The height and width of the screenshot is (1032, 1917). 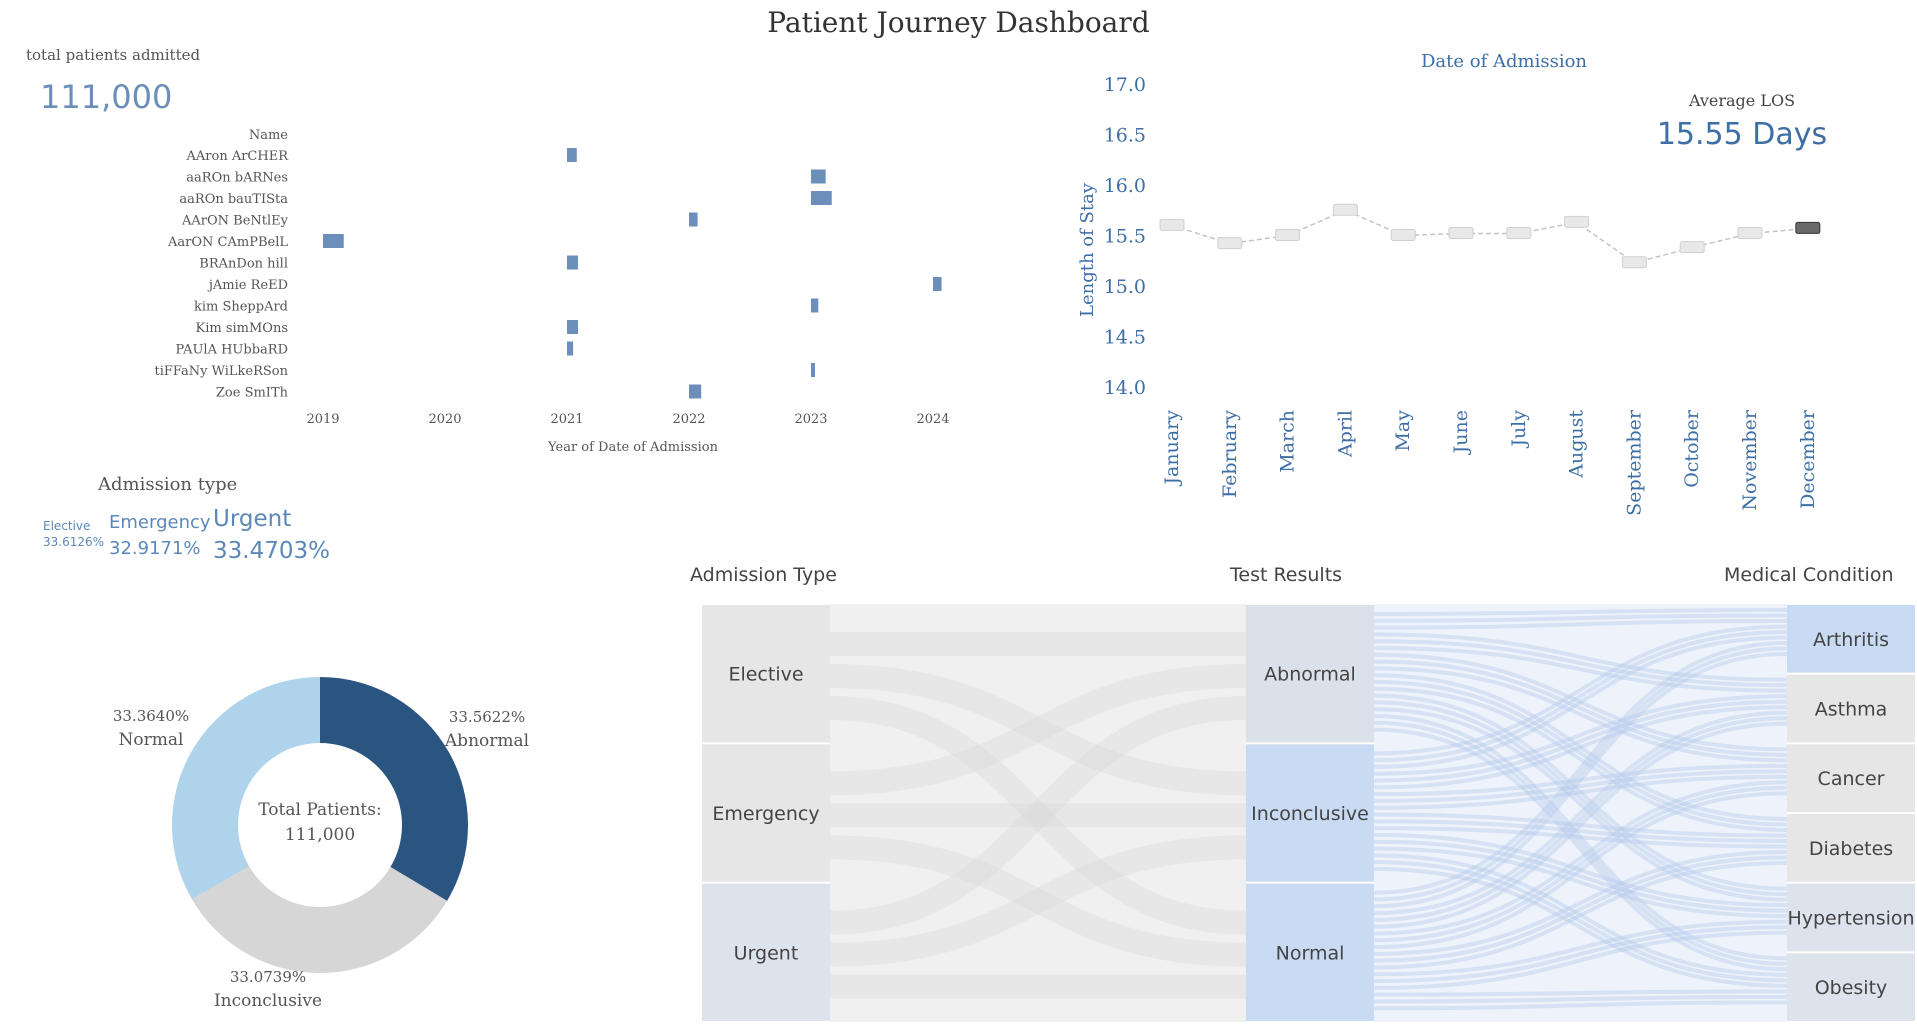 What do you see at coordinates (268, 135) in the screenshot?
I see `gantt-y-axis-title: Name` at bounding box center [268, 135].